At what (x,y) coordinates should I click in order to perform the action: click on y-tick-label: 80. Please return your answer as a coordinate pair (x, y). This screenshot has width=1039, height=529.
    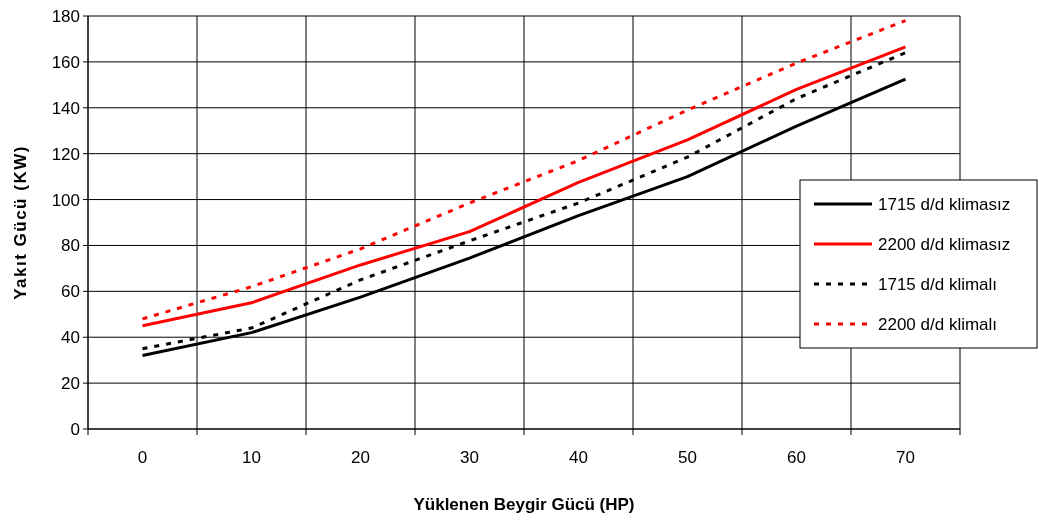
    Looking at the image, I should click on (70, 246).